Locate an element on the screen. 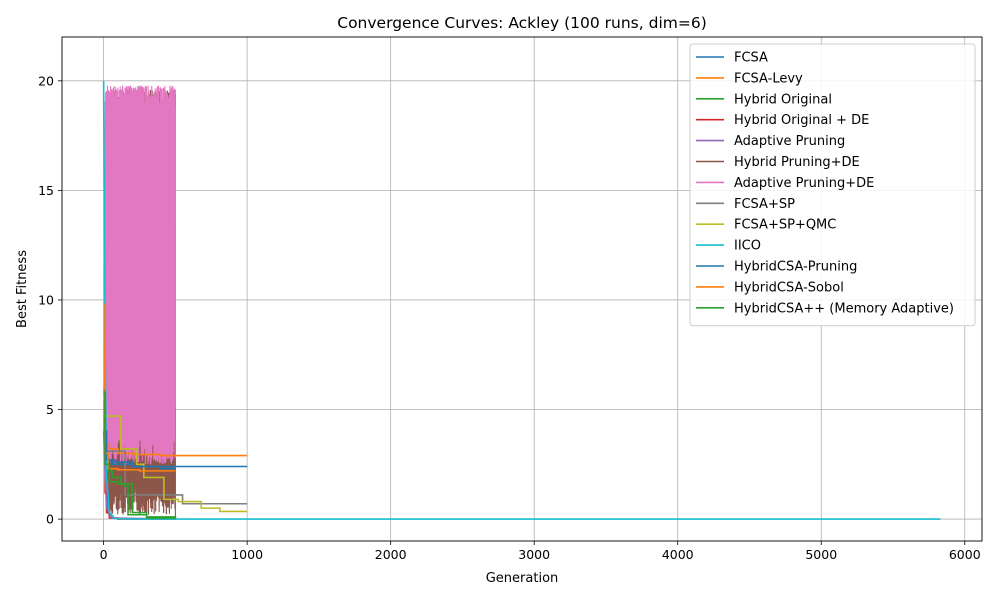 The height and width of the screenshot is (600, 1000). y-tick-label: 5 is located at coordinates (50, 409).